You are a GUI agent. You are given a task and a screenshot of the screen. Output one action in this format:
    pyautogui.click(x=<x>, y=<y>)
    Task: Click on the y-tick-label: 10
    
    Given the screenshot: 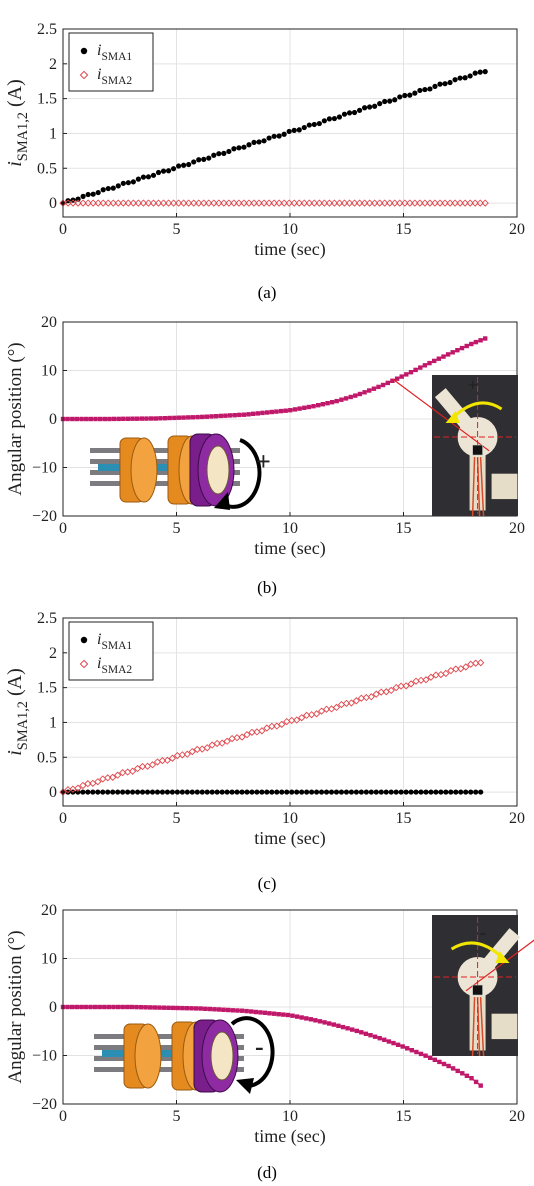 What is the action you would take?
    pyautogui.click(x=49, y=371)
    